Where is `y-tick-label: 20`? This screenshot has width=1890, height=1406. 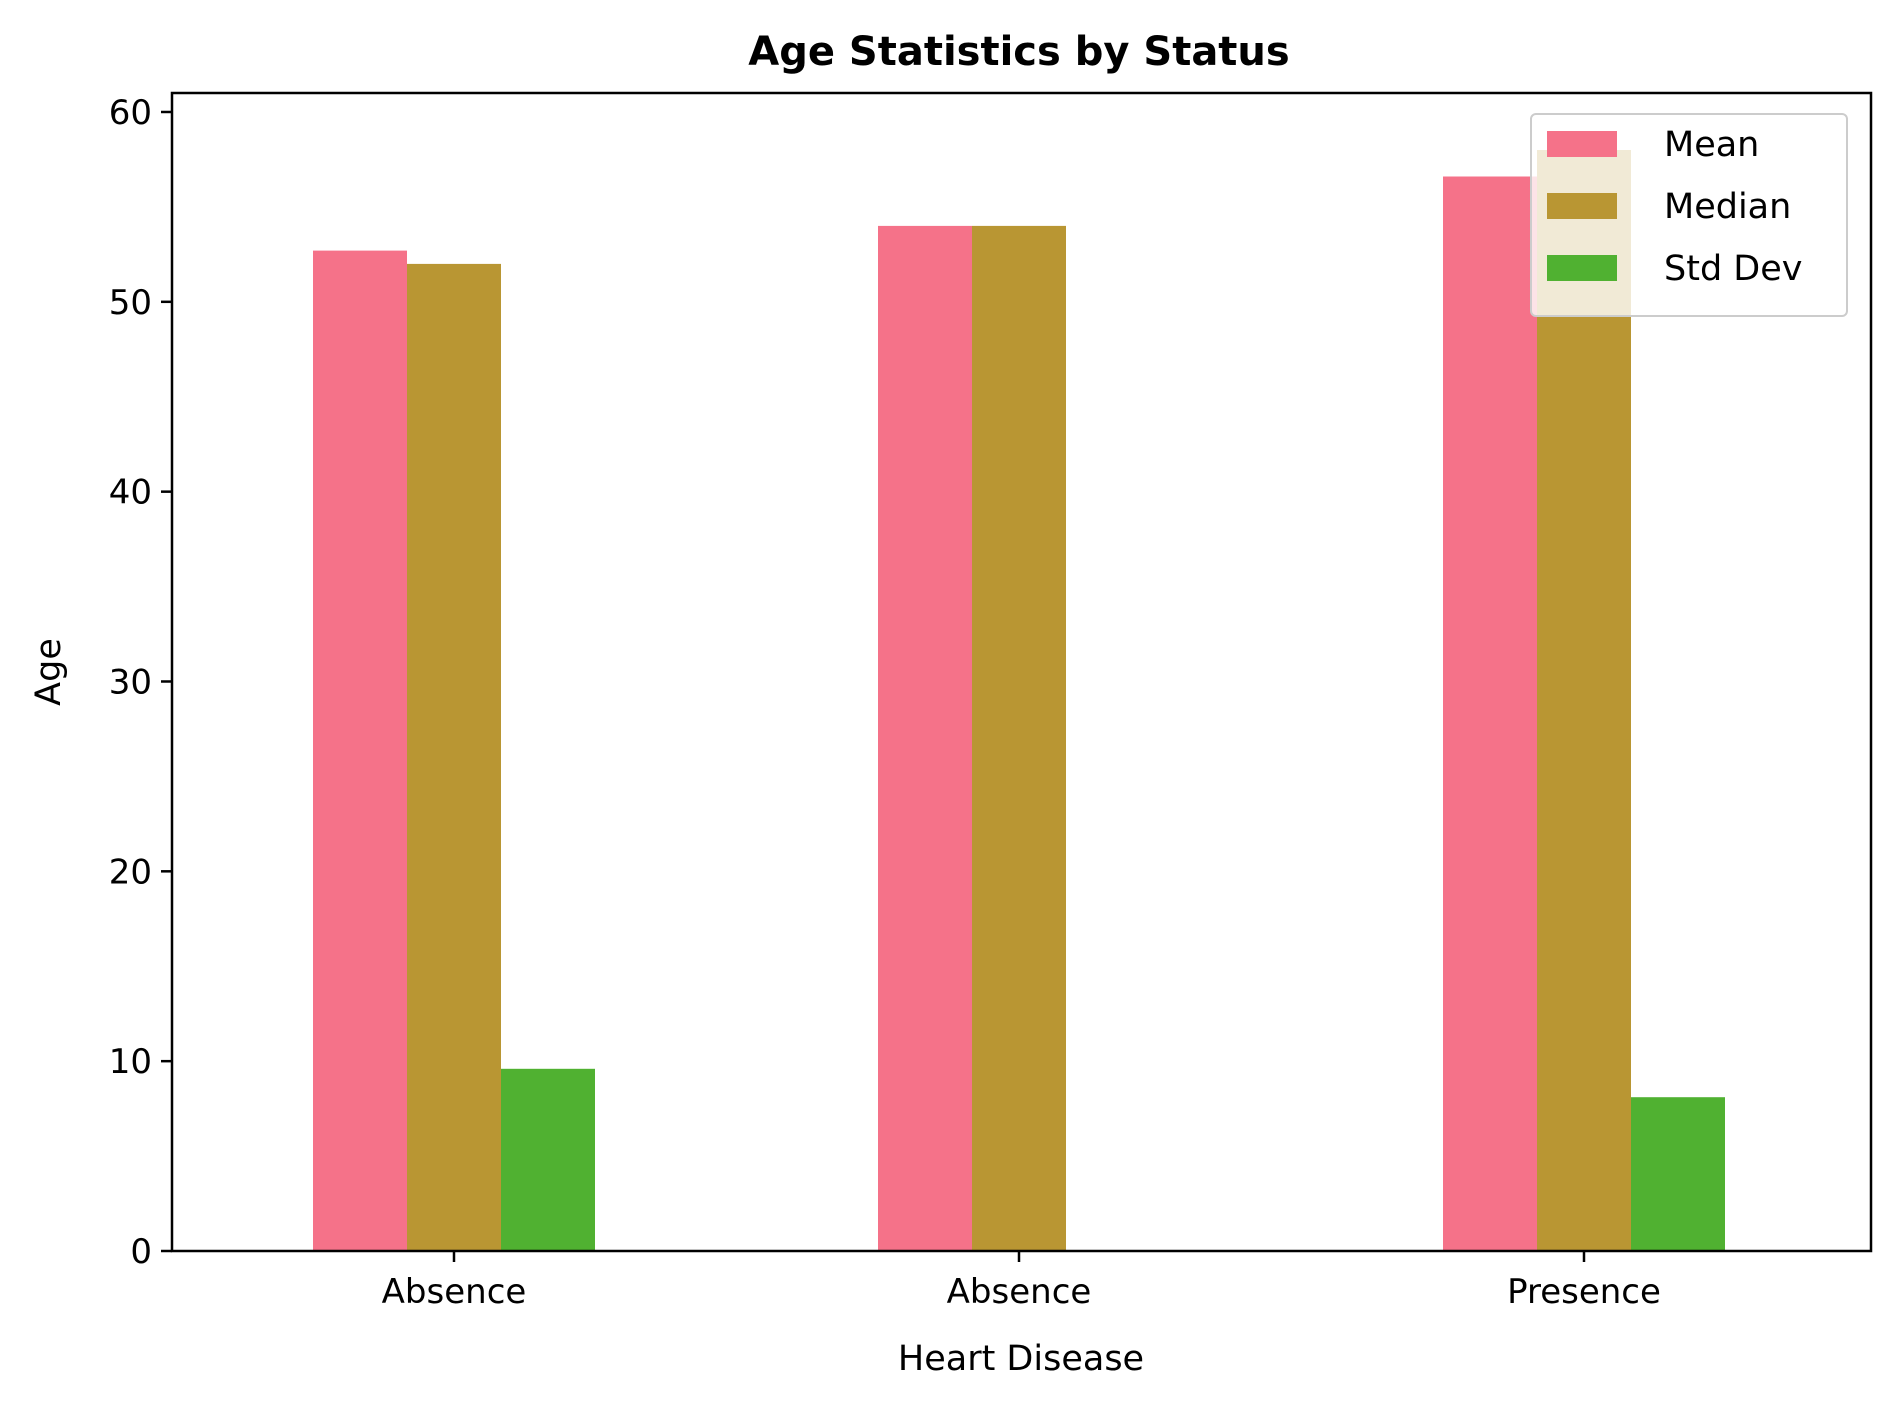
y-tick-label: 20 is located at coordinates (130, 872).